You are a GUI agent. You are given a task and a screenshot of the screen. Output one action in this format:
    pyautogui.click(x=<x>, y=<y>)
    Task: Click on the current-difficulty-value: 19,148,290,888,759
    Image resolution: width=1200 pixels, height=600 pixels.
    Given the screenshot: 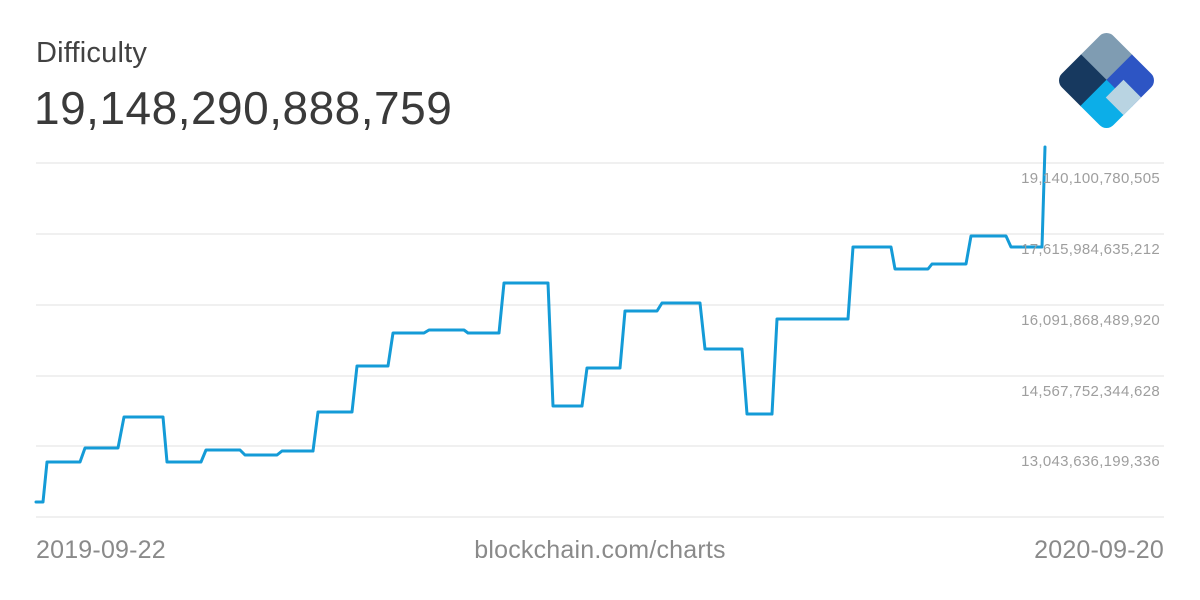 What is the action you would take?
    pyautogui.click(x=243, y=108)
    